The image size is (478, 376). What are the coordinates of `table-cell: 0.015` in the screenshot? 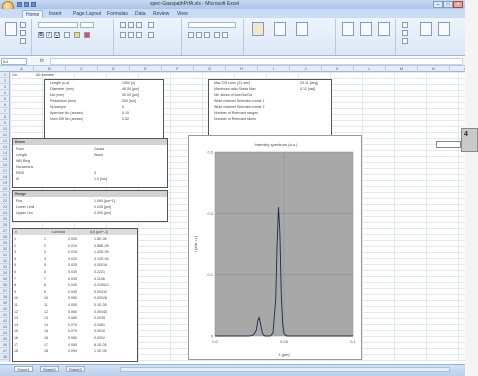 It's located at (72, 252).